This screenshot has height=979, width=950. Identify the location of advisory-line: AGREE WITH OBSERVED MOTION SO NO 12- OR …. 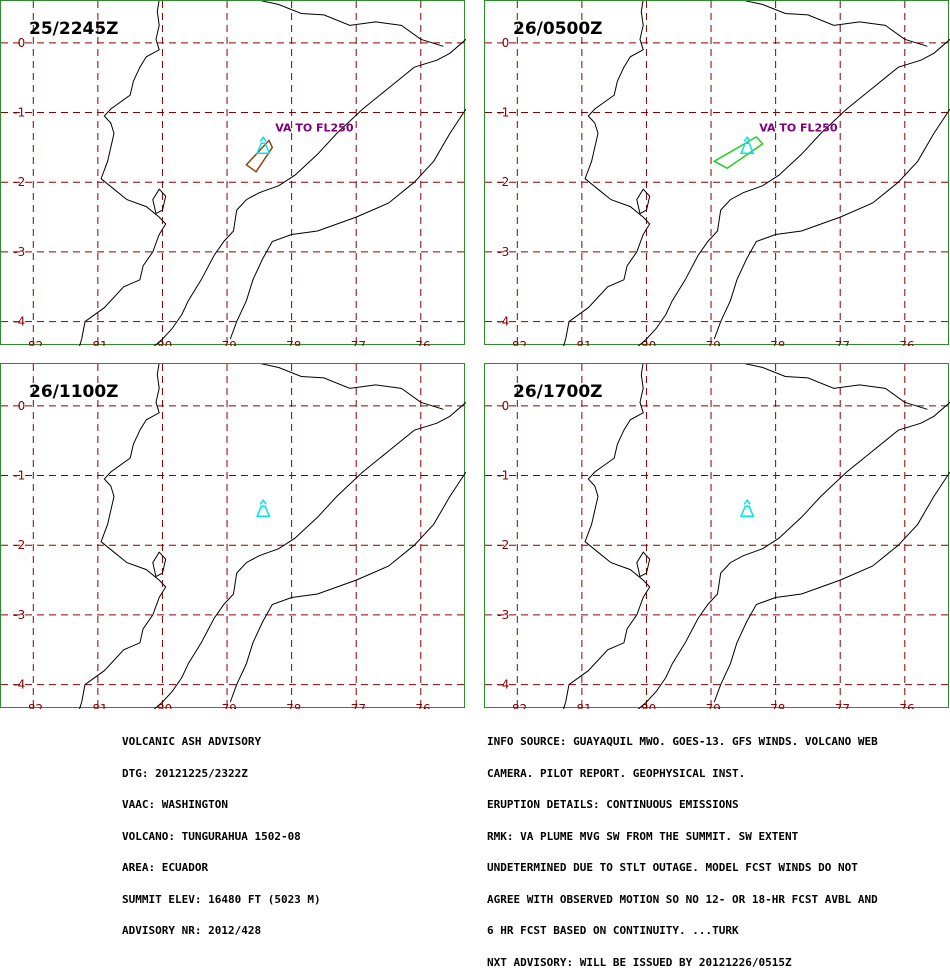
(682, 899).